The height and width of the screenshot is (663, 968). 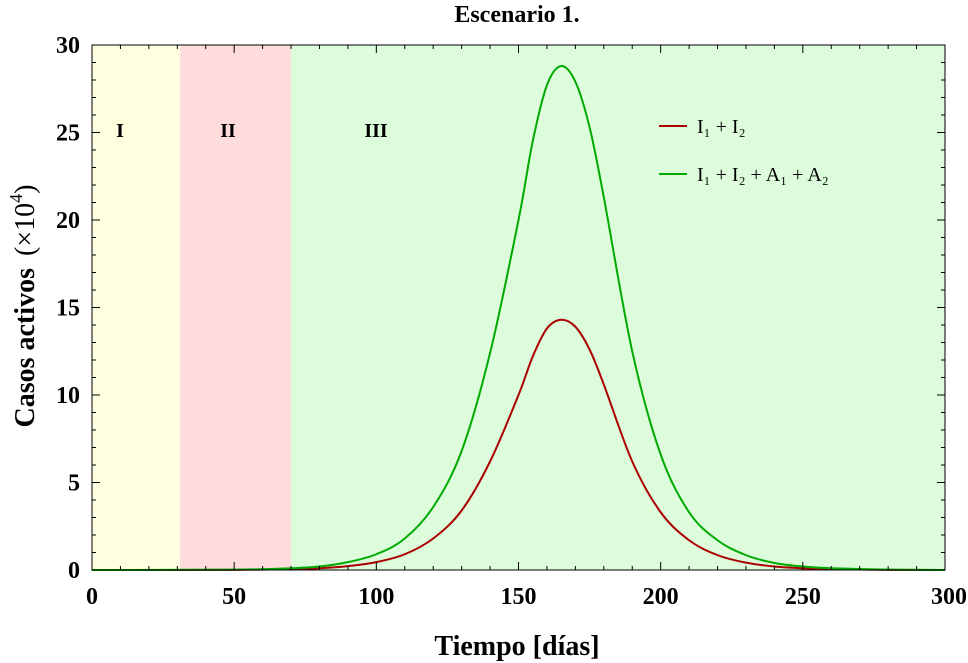 I want to click on y-axis-label: Casos activos (×104), so click(x=23, y=306).